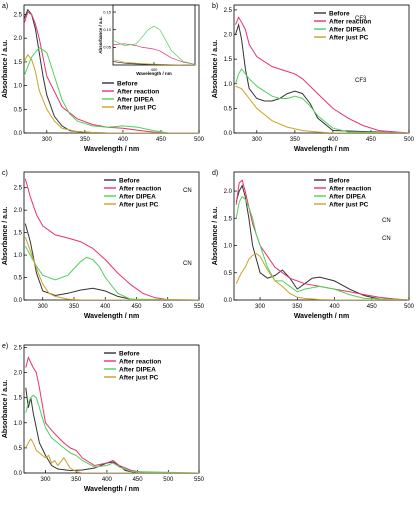 This screenshot has width=416, height=505. What do you see at coordinates (361, 19) in the screenshot?
I see `substituent-label-cf3-top: CF3` at bounding box center [361, 19].